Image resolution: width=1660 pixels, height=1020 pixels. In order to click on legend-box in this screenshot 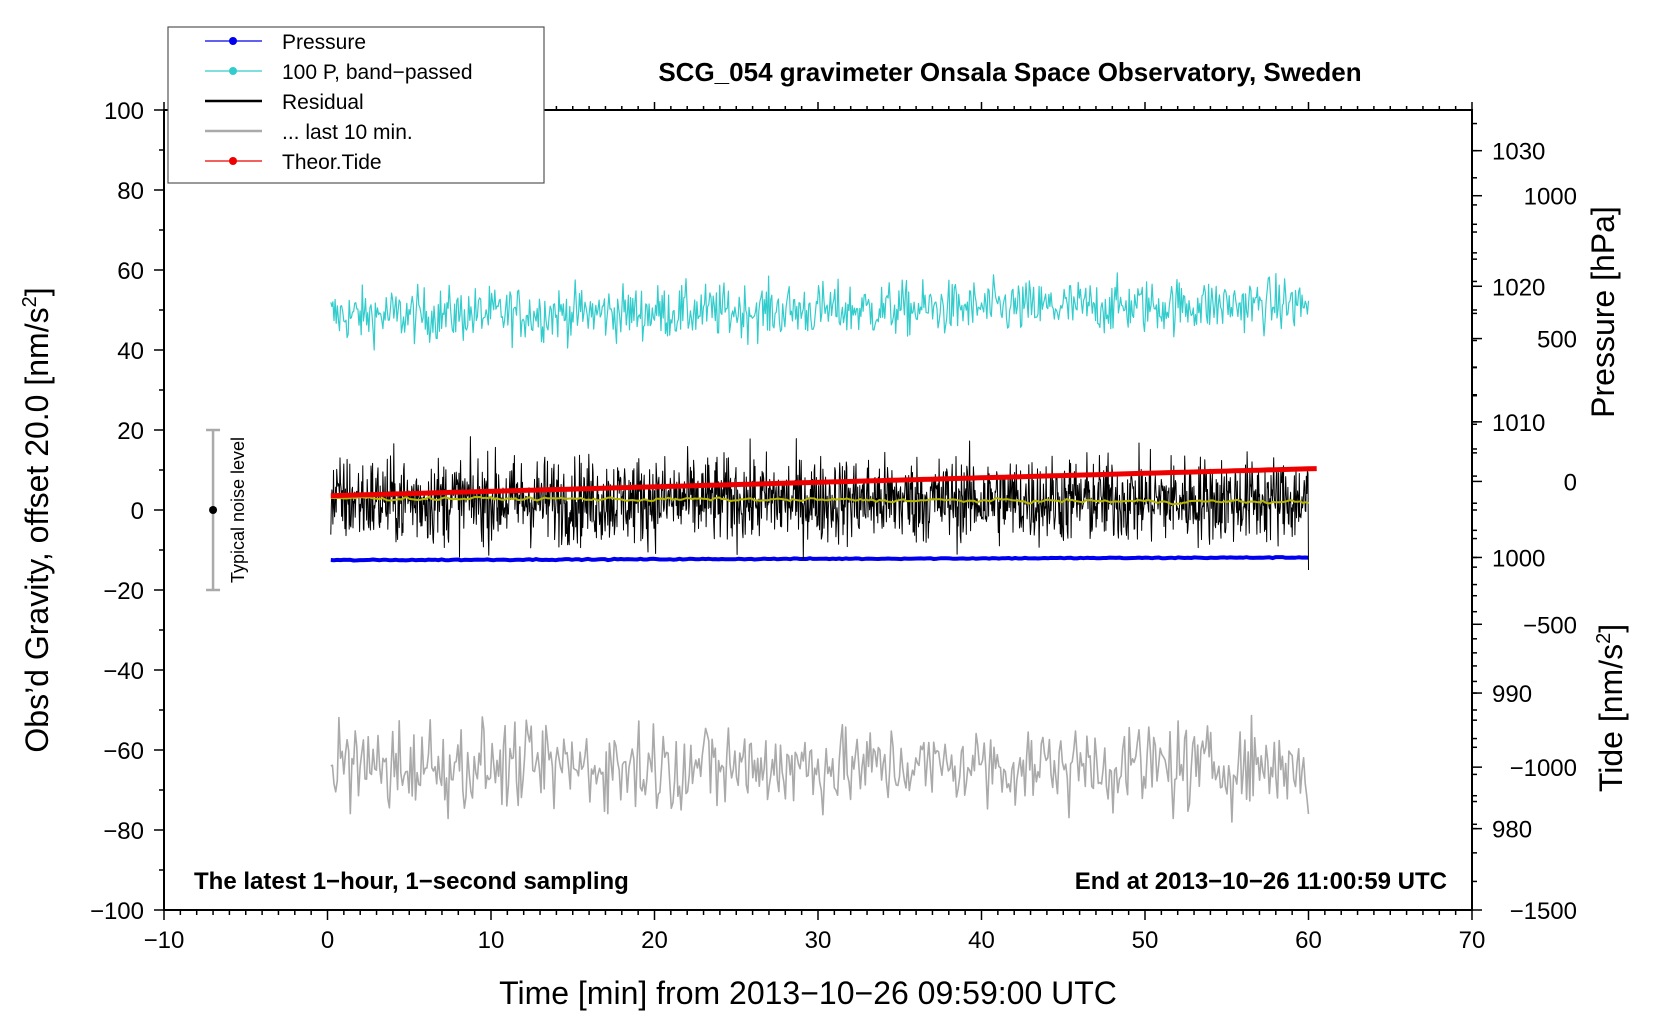, I will do `click(356, 105)`.